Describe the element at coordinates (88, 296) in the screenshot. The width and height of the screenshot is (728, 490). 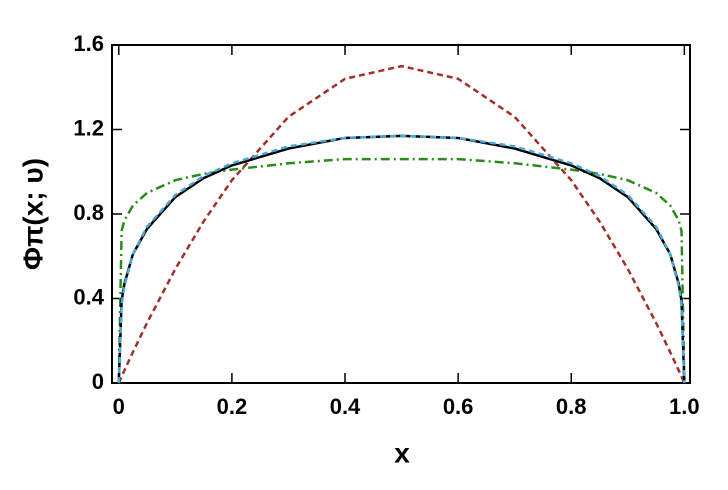
I see `y-tick-label: 0.4` at that location.